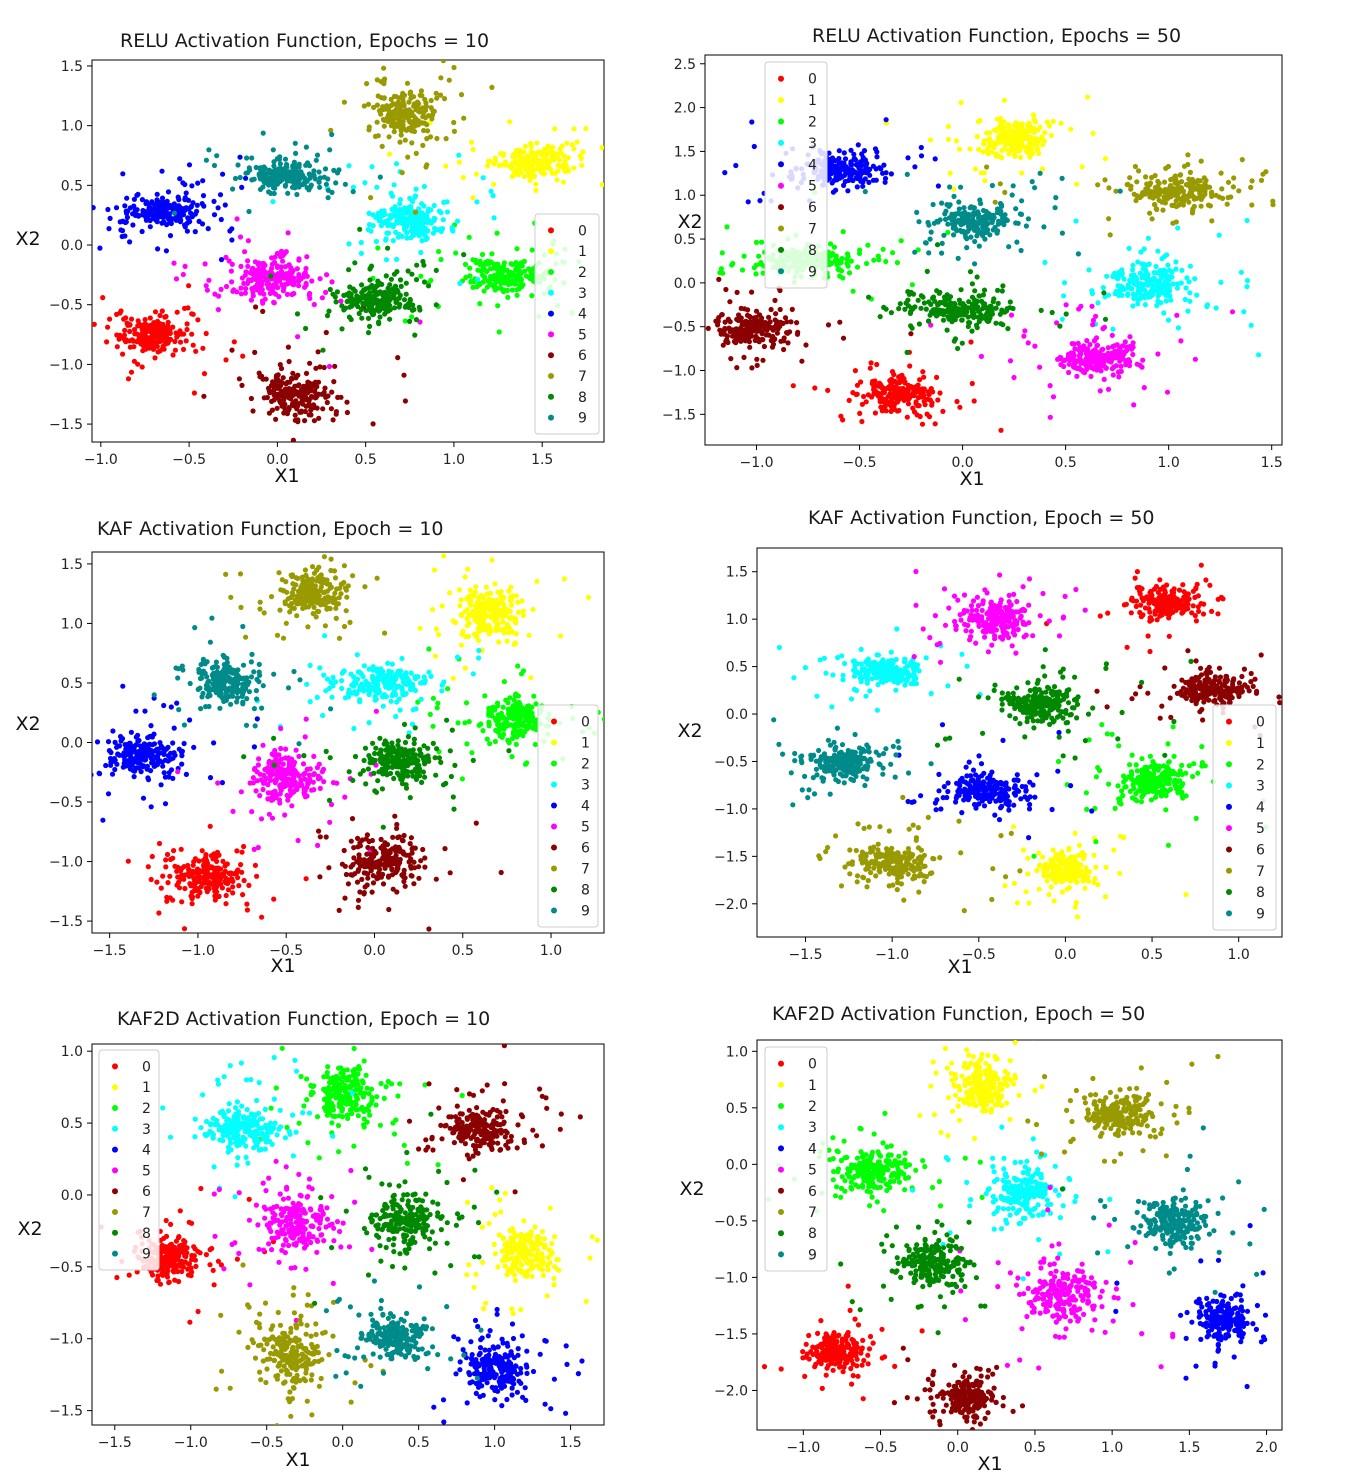 Image resolution: width=1358 pixels, height=1481 pixels. Describe the element at coordinates (348, 251) in the screenshot. I see `points` at that location.